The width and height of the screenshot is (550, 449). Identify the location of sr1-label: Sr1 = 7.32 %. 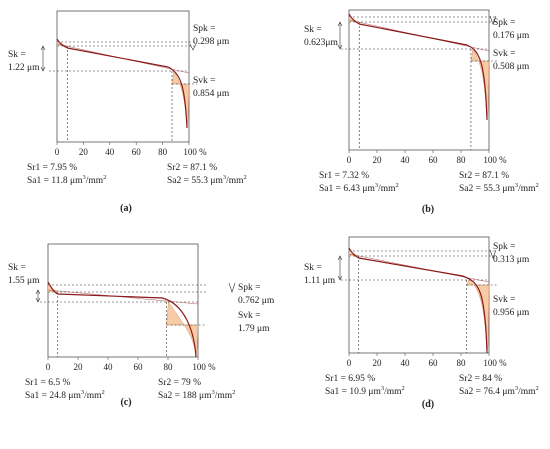
(344, 176).